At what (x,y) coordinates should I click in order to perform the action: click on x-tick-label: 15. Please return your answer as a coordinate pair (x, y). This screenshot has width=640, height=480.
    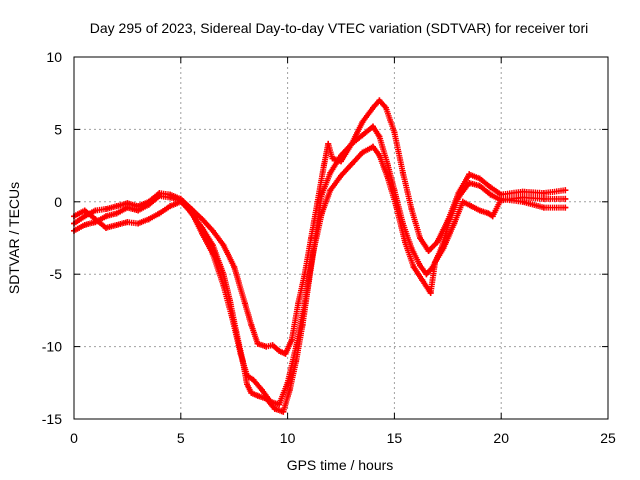
    Looking at the image, I should click on (395, 438).